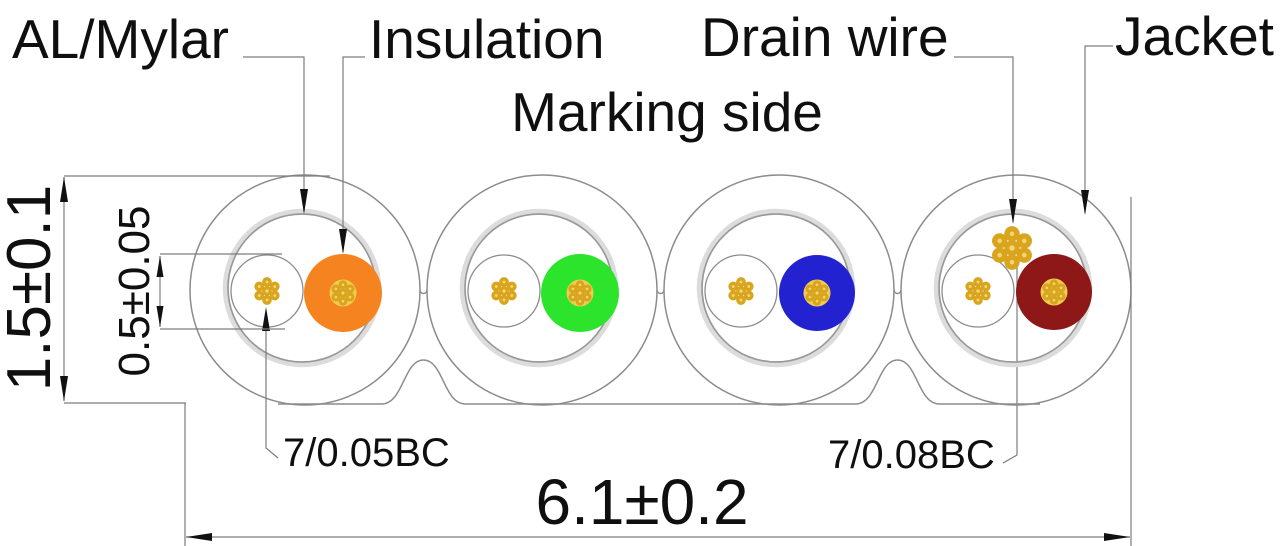 This screenshot has width=1280, height=546. What do you see at coordinates (304, 201) in the screenshot?
I see `al-mylar-arrowhead` at bounding box center [304, 201].